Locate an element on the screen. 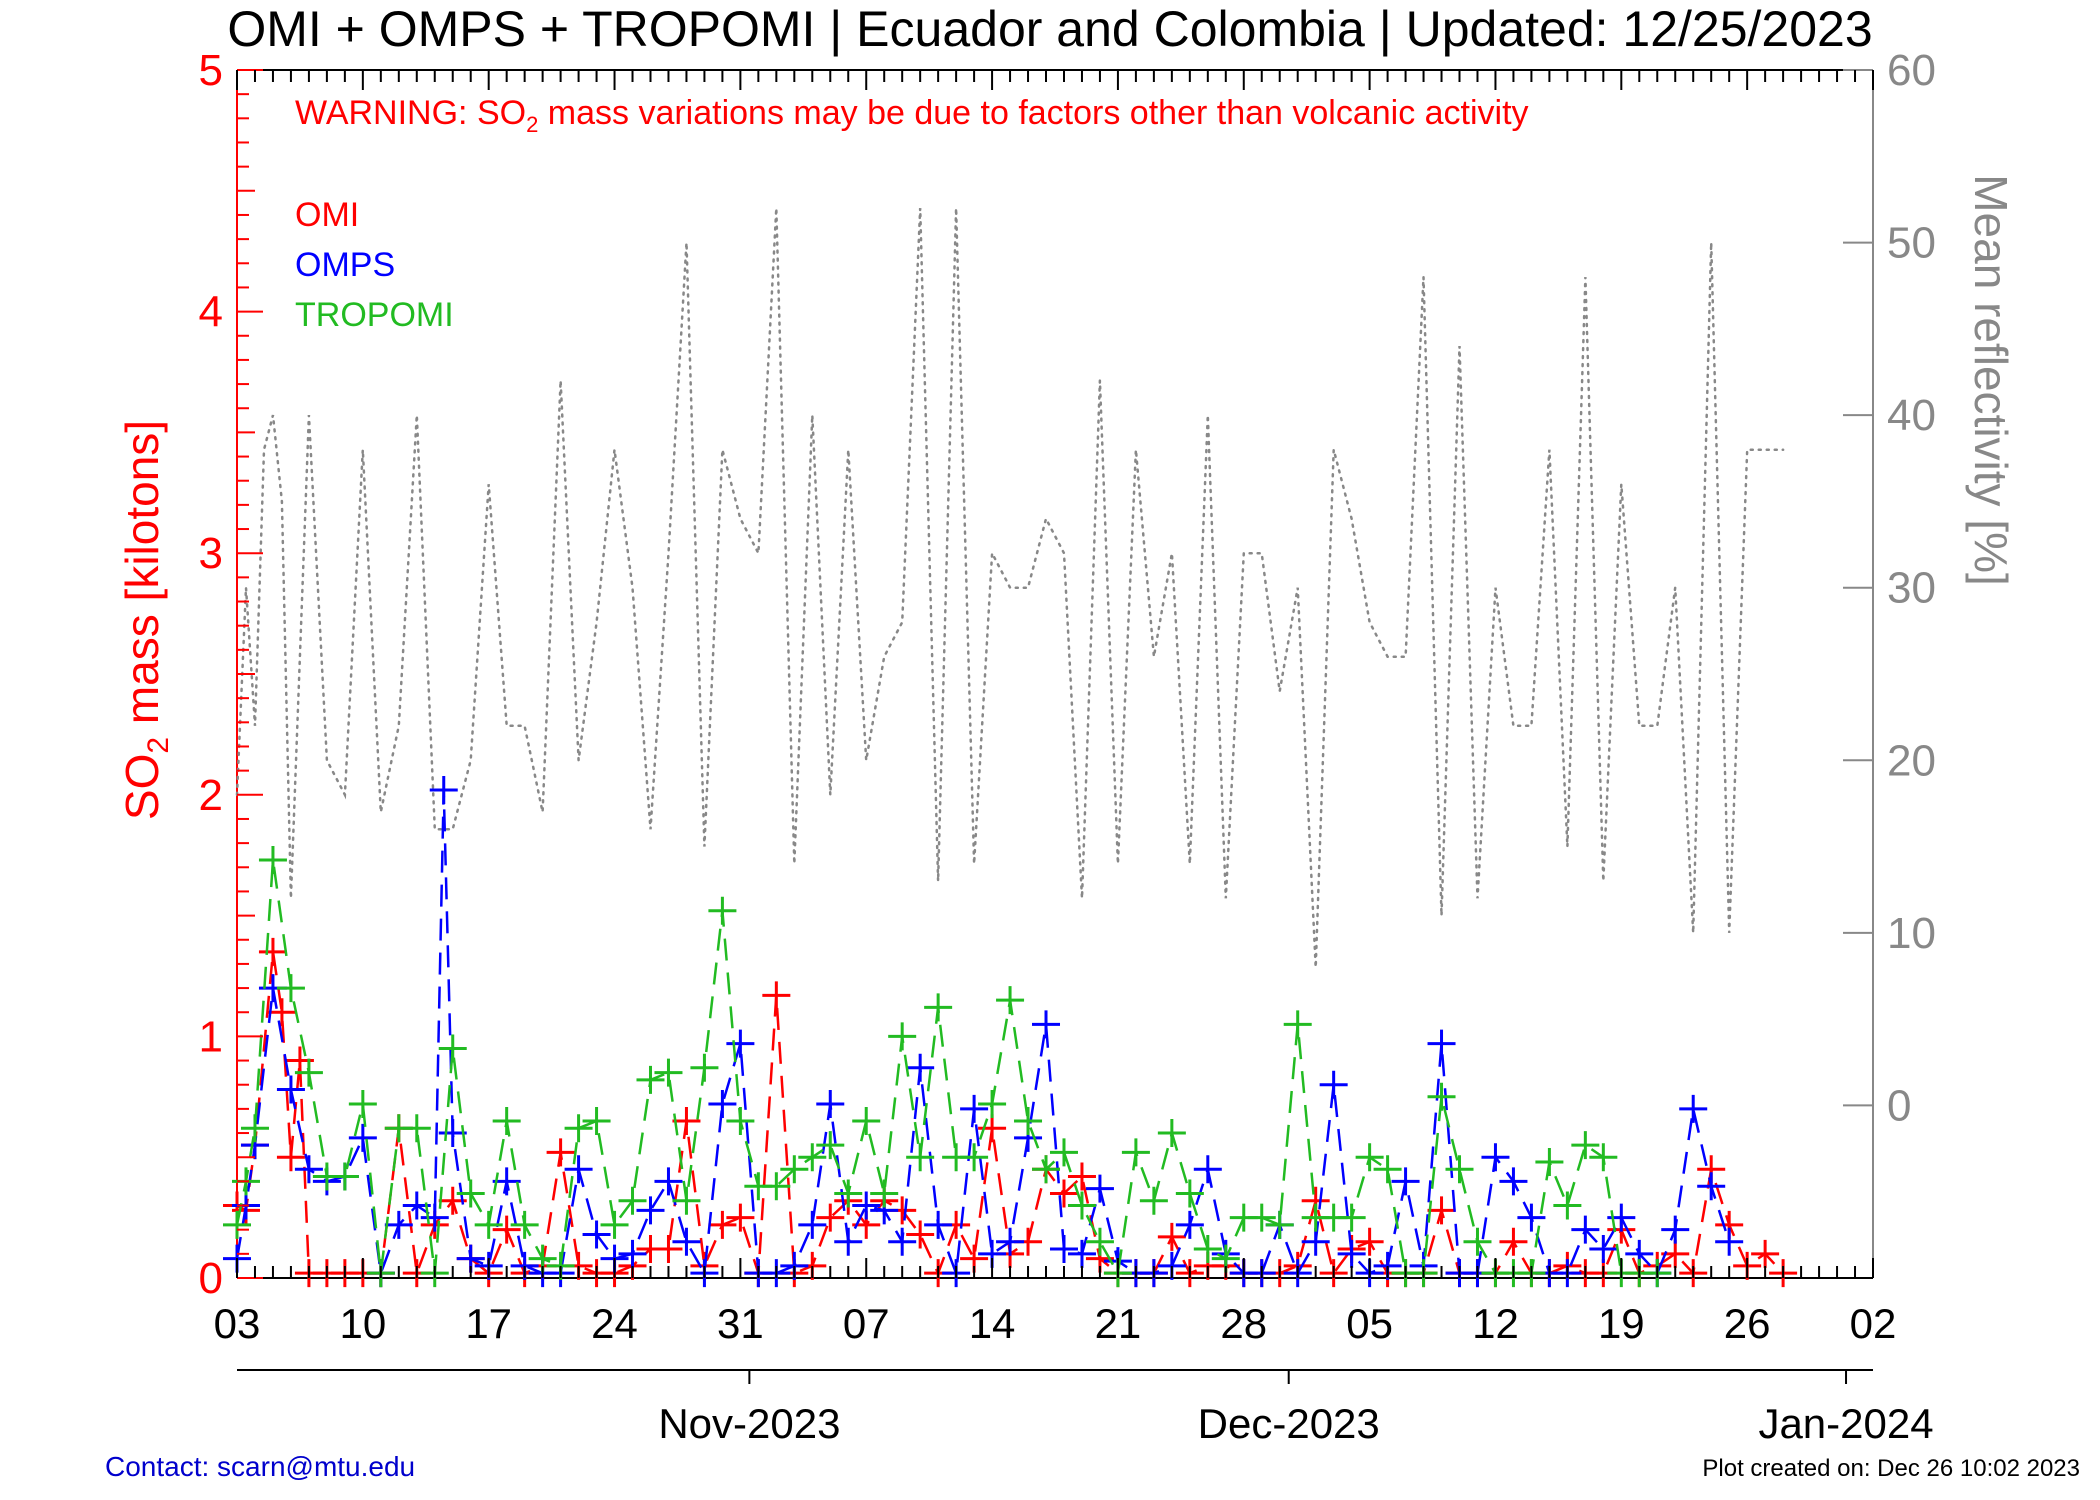  x-tick-label: 19 is located at coordinates (1621, 1323).